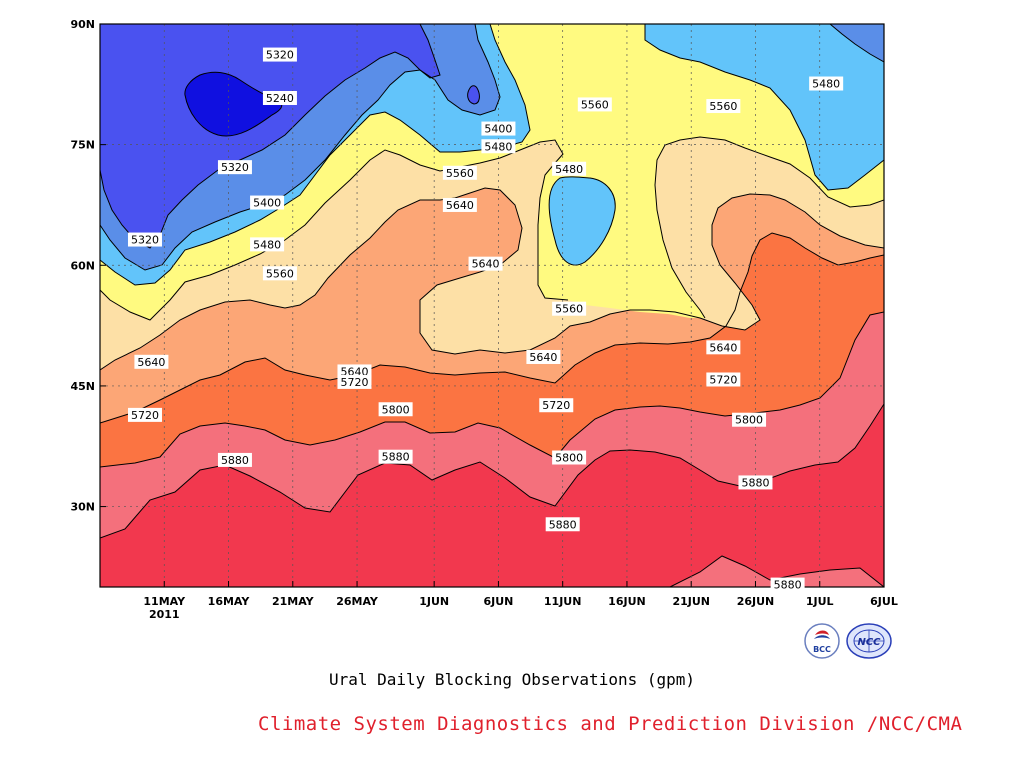  What do you see at coordinates (498, 601) in the screenshot?
I see `x-tick-label: 6JUN` at bounding box center [498, 601].